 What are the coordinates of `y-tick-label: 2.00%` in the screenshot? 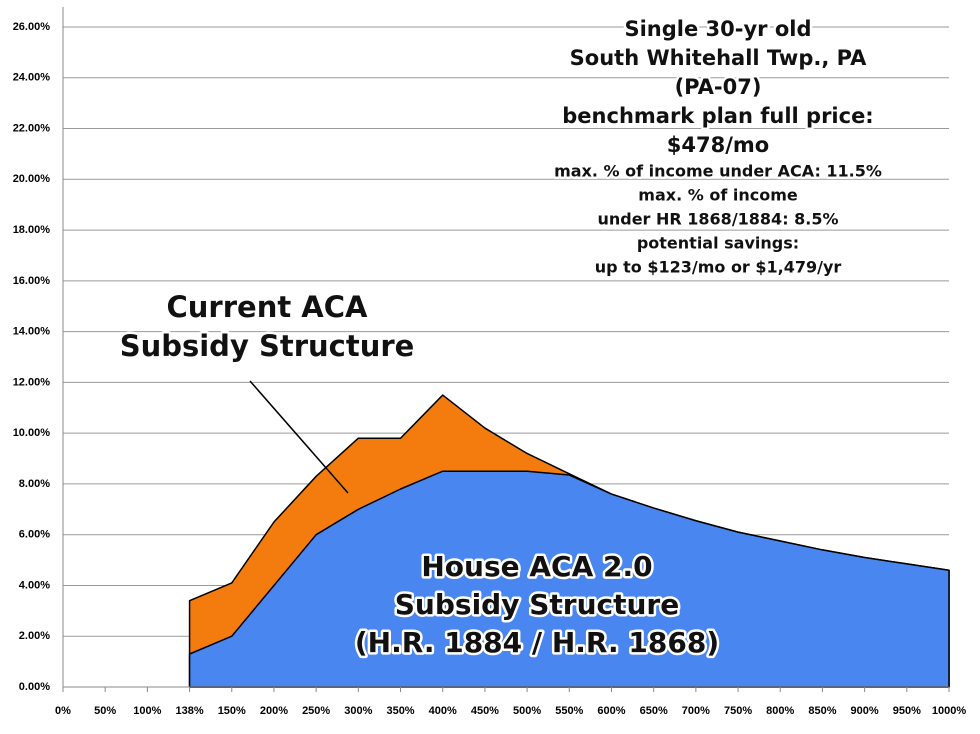 It's located at (34, 636).